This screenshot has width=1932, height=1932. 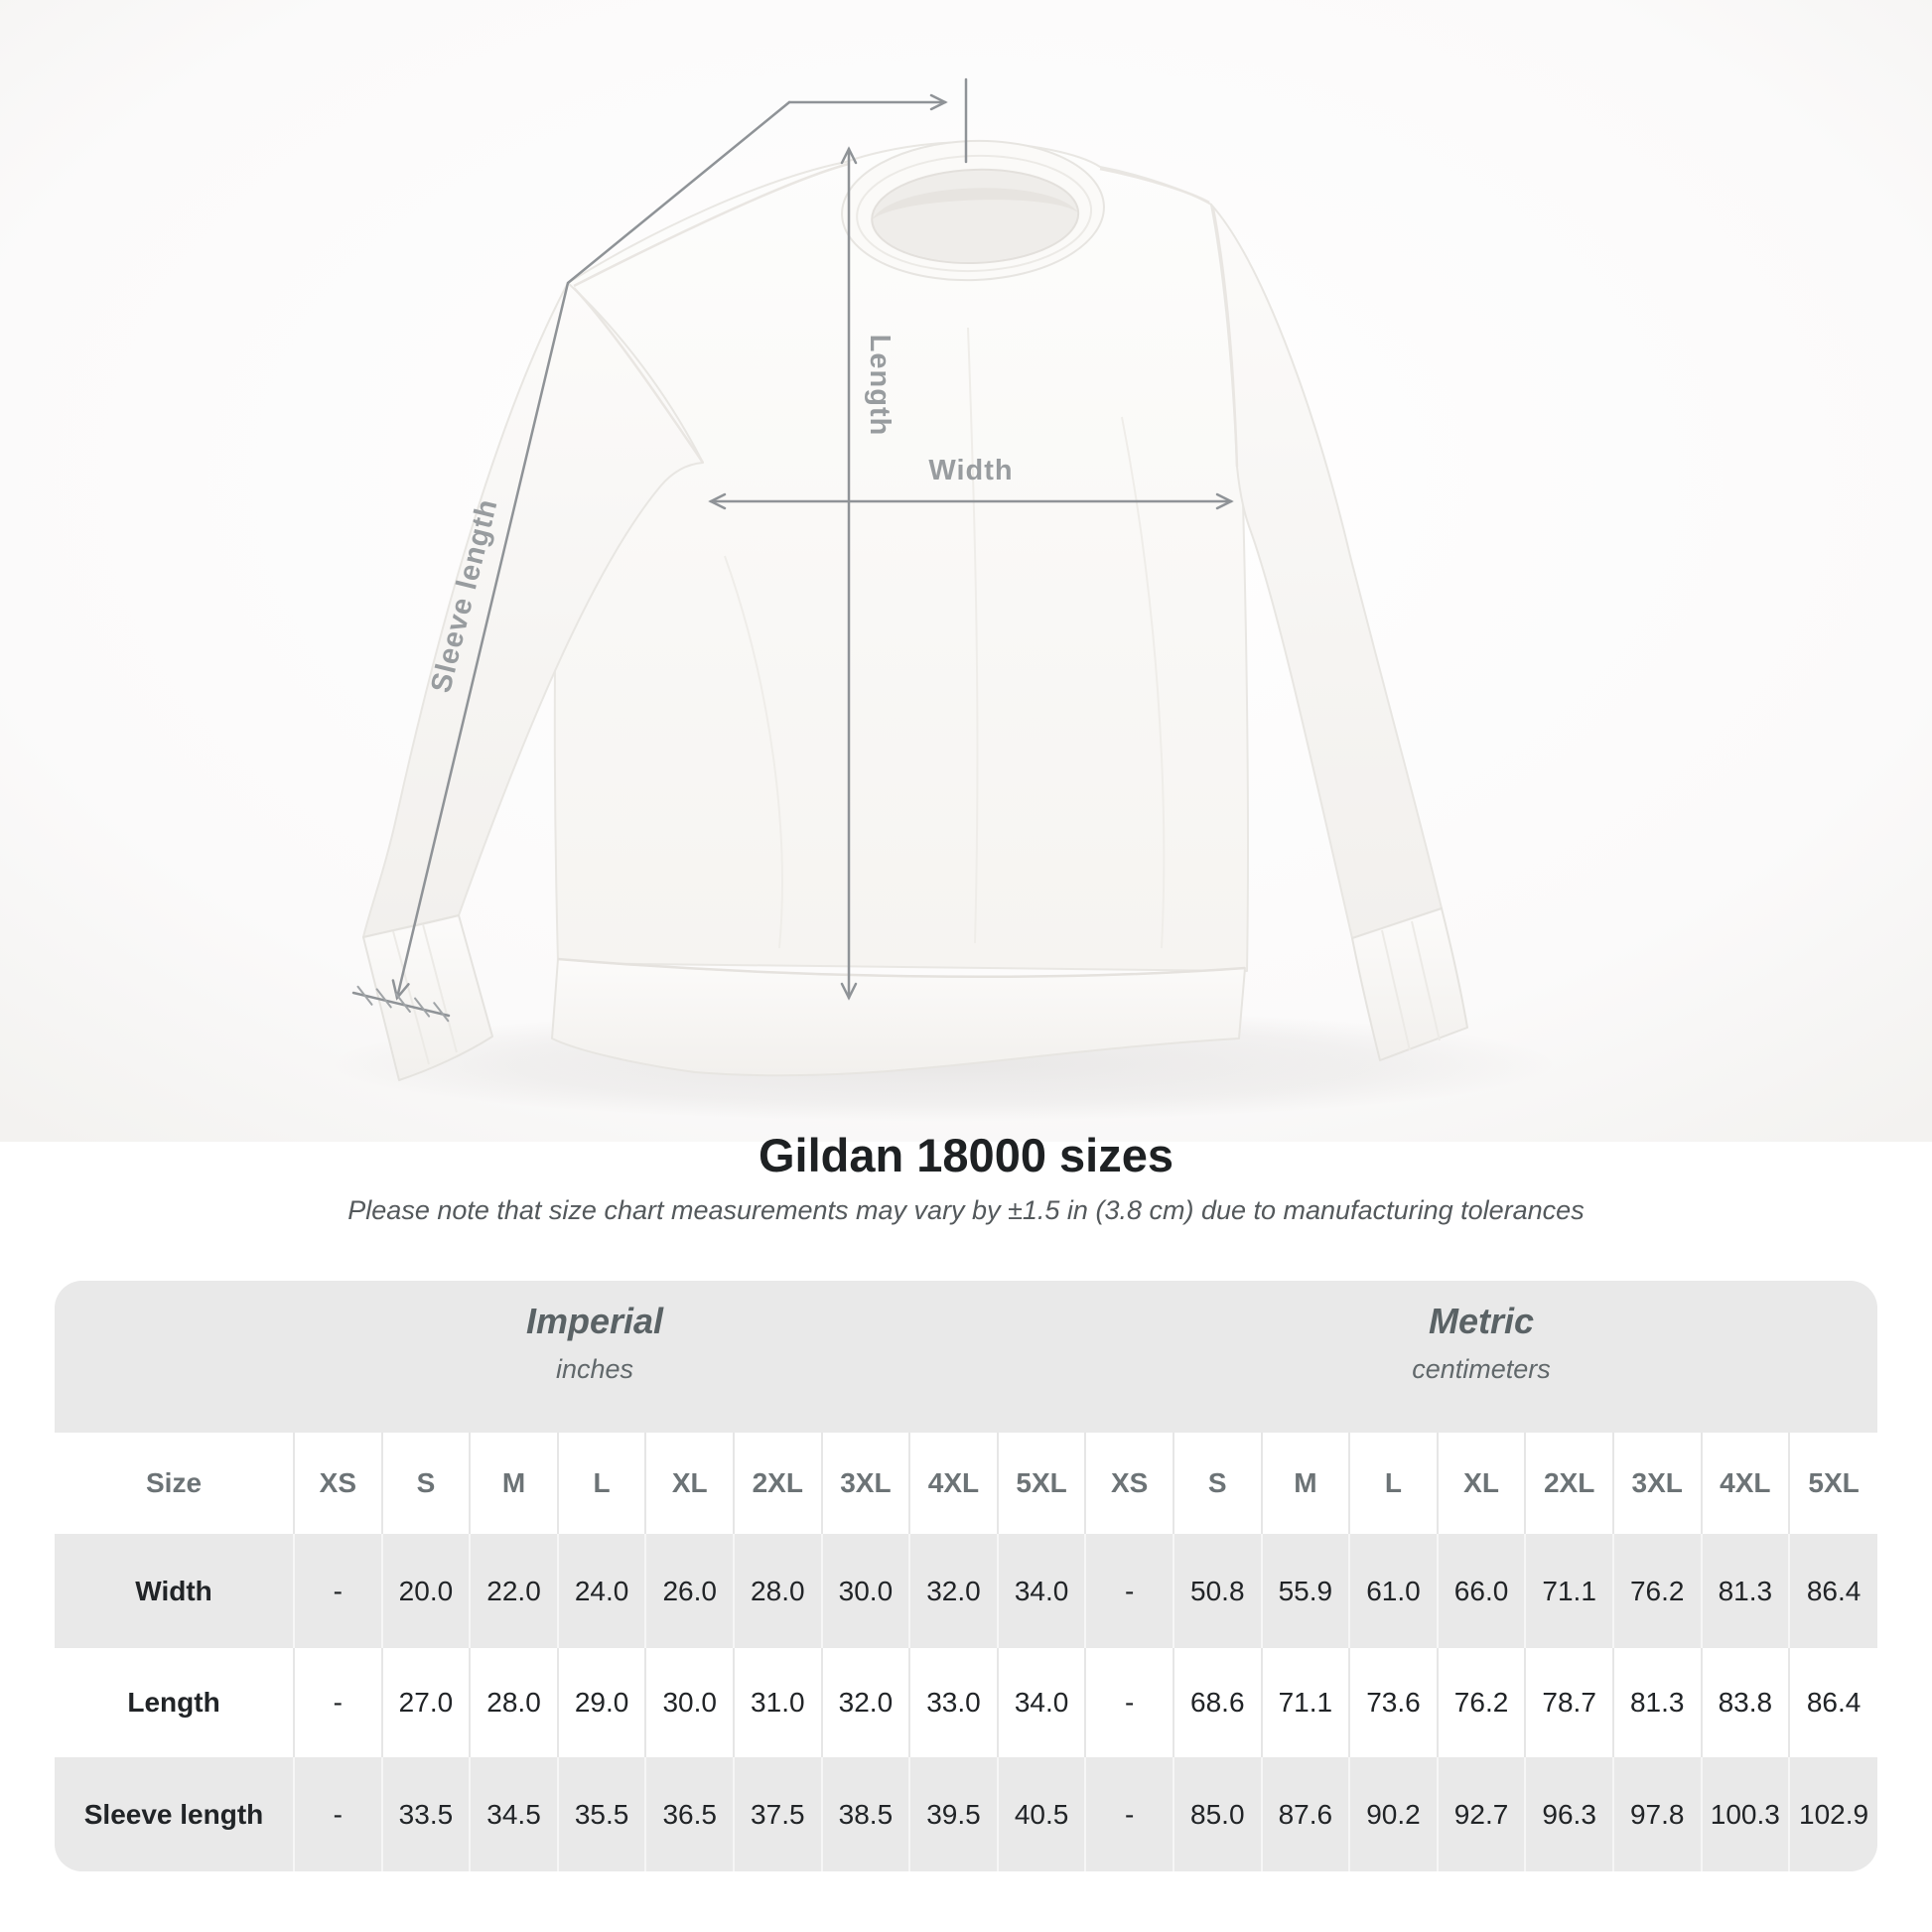 I want to click on value-cell: 28.0, so click(x=513, y=1703).